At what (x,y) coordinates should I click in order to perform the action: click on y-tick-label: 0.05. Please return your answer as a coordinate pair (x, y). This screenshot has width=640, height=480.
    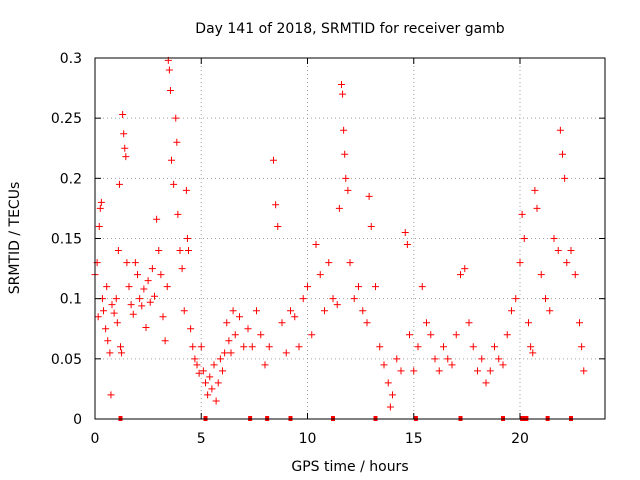
    Looking at the image, I should click on (66, 360).